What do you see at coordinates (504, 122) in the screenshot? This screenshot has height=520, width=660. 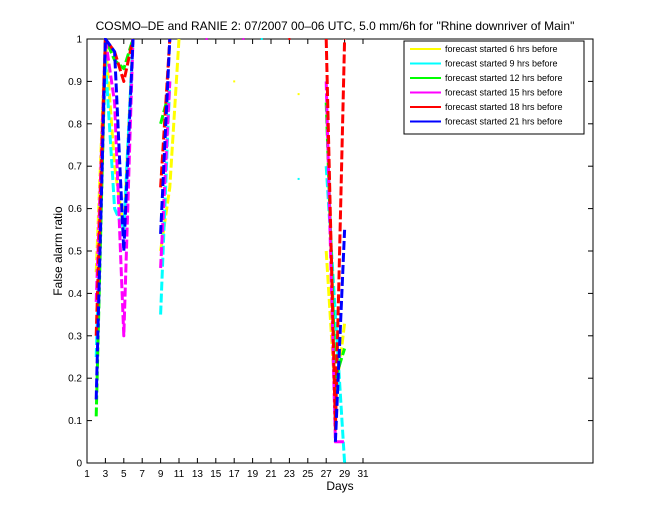 I see `legend-label: forecast started 21 hrs before` at bounding box center [504, 122].